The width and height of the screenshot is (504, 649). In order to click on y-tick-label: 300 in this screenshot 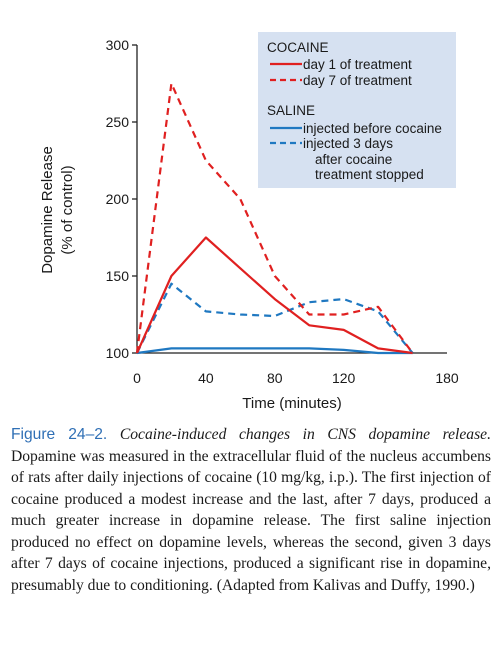, I will do `click(118, 45)`.